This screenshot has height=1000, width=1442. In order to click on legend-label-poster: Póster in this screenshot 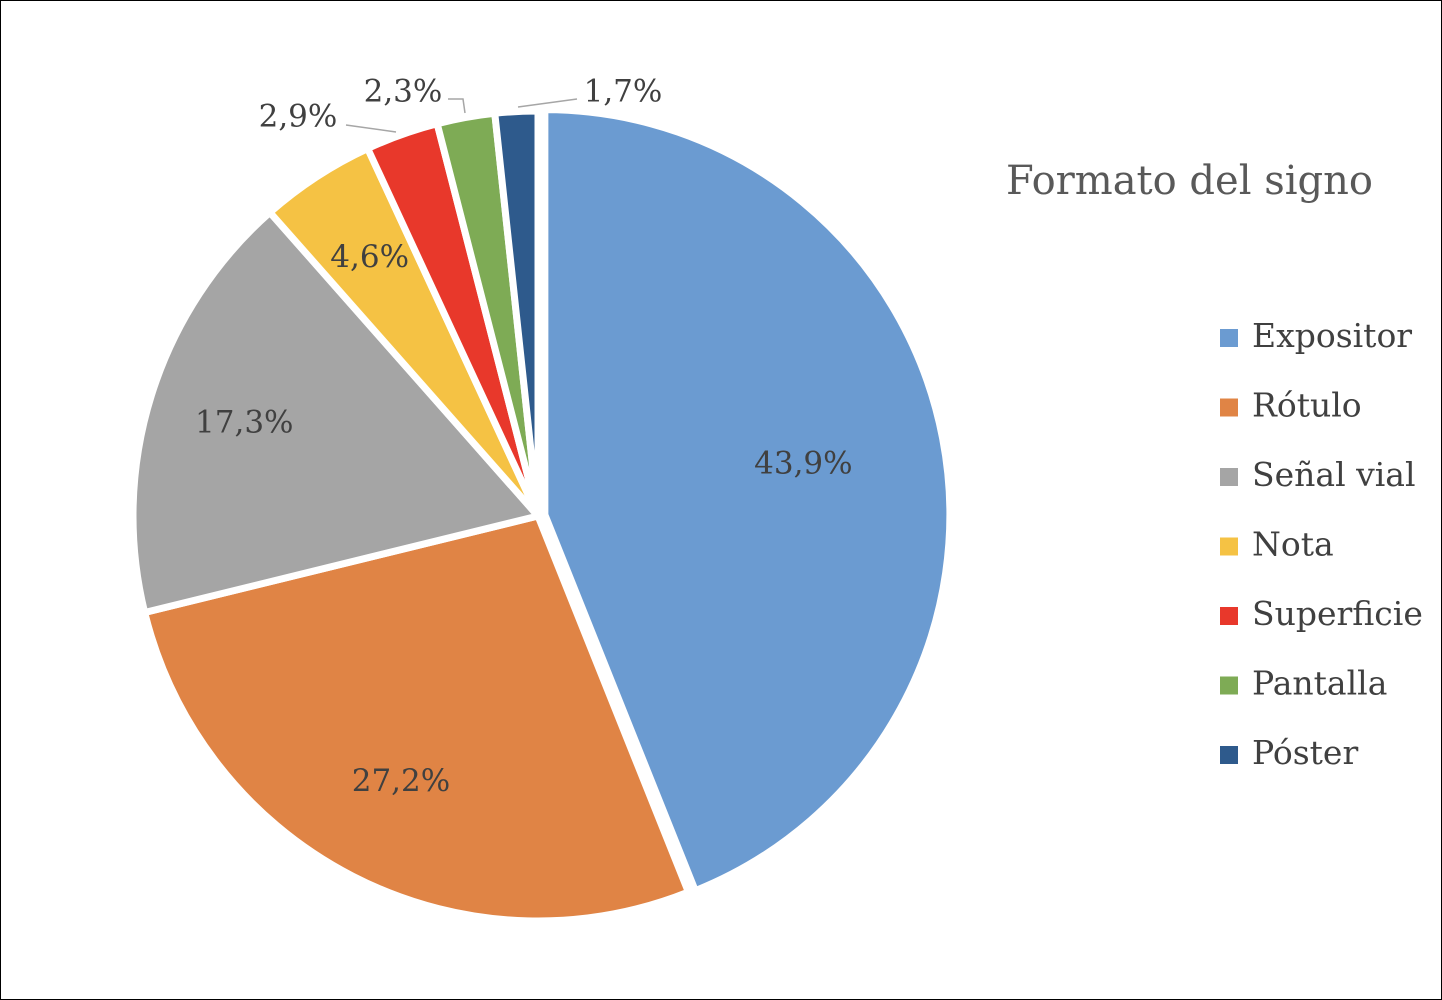, I will do `click(1305, 752)`.